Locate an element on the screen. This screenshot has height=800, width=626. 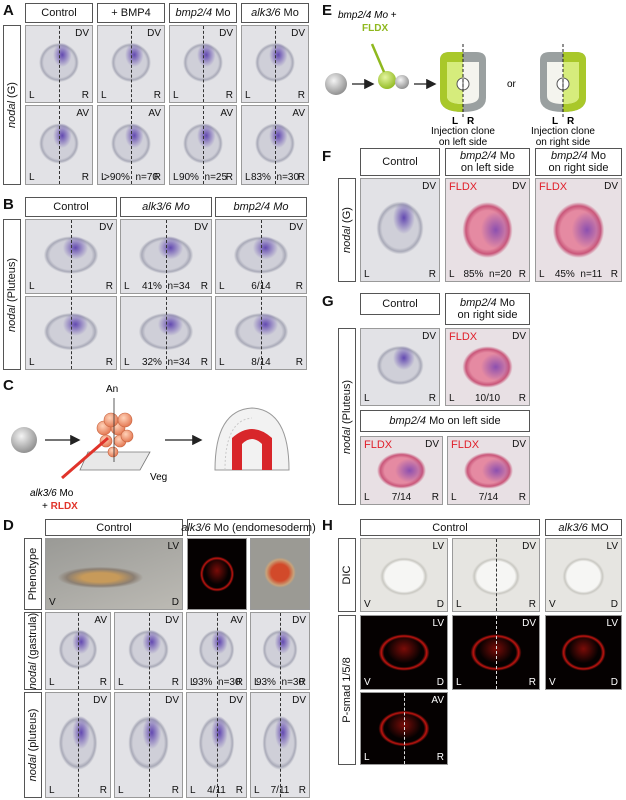
stat-value: 7/14 is located at coordinates (401, 497).